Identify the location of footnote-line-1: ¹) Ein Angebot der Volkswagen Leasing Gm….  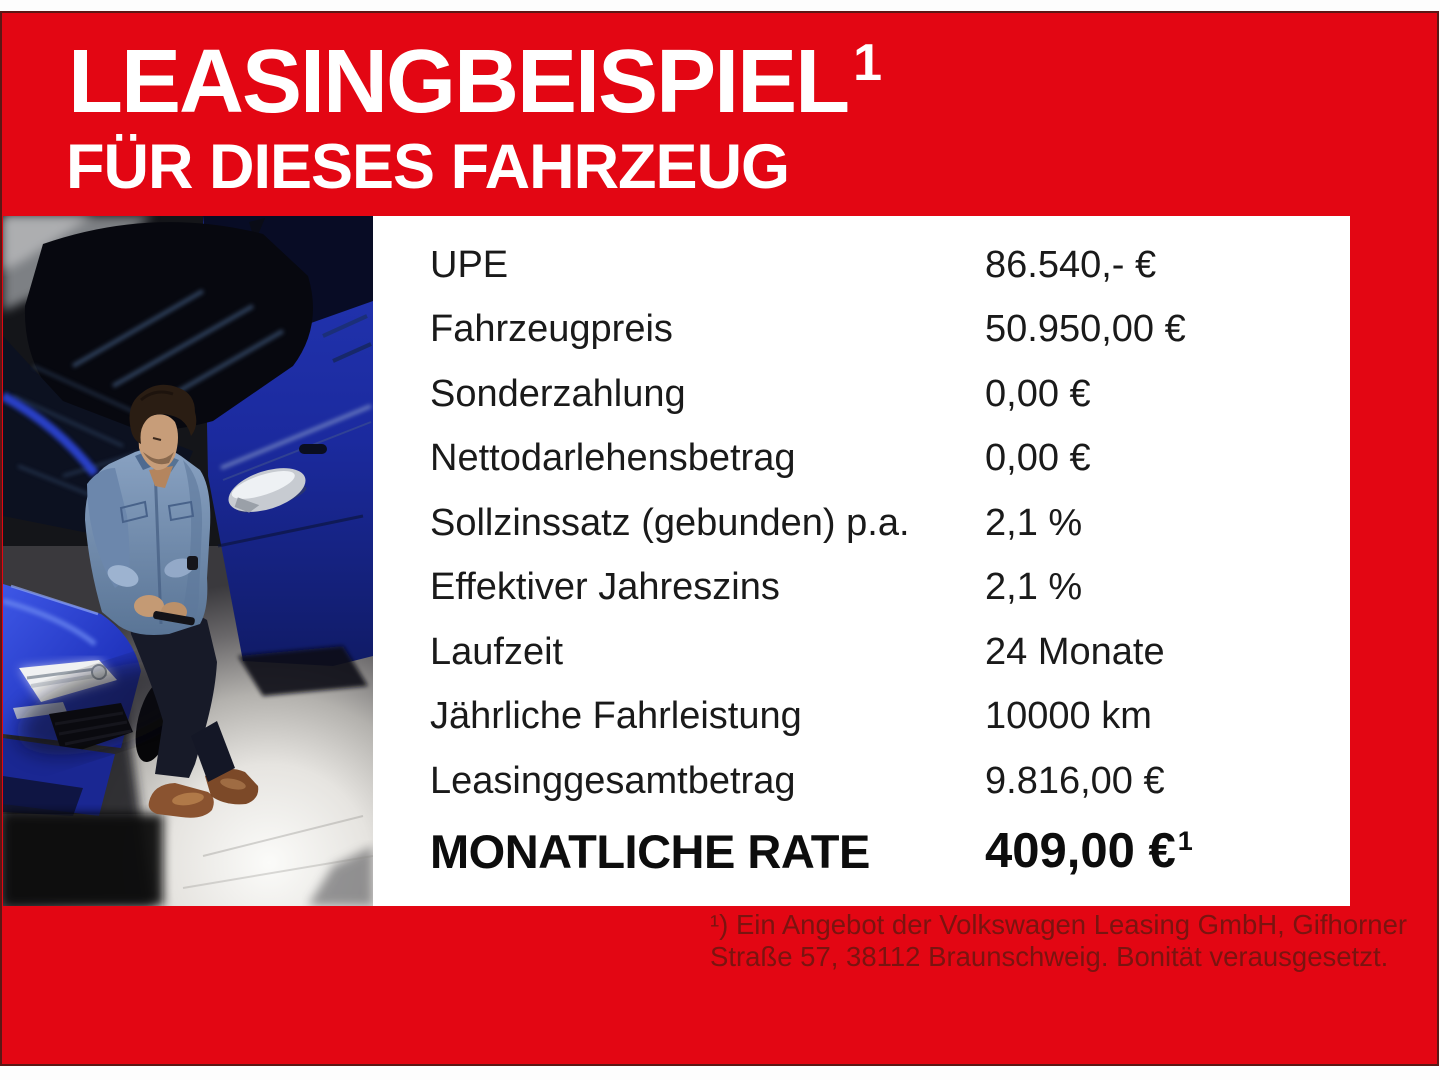
(1059, 924).